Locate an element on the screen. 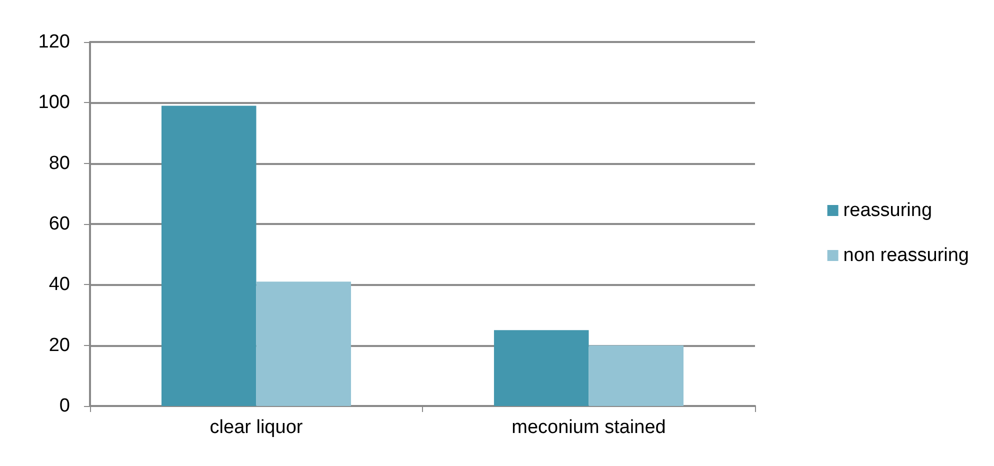 The image size is (994, 466). y-tick-label: 120 is located at coordinates (54, 42).